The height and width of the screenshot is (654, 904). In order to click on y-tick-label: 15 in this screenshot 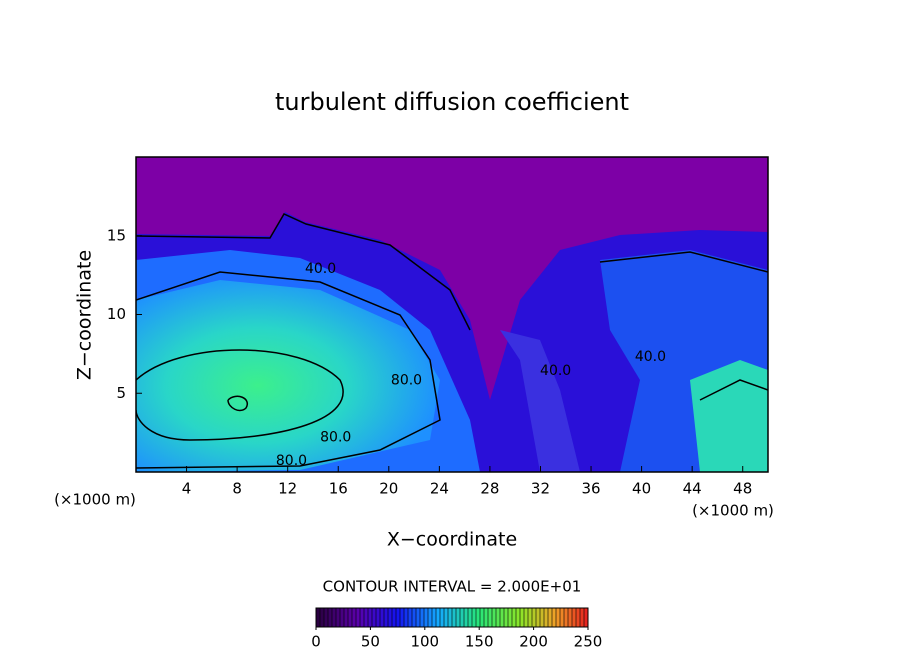, I will do `click(116, 235)`.